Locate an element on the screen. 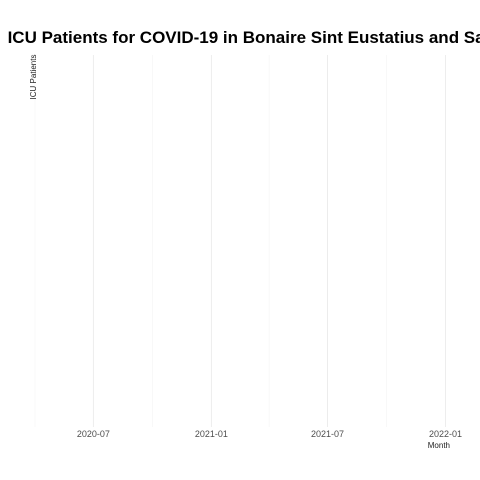 This screenshot has height=480, width=480. x-tick-labels: 2020-07 2021-01 2021-07 2022-01 is located at coordinates (269, 434).